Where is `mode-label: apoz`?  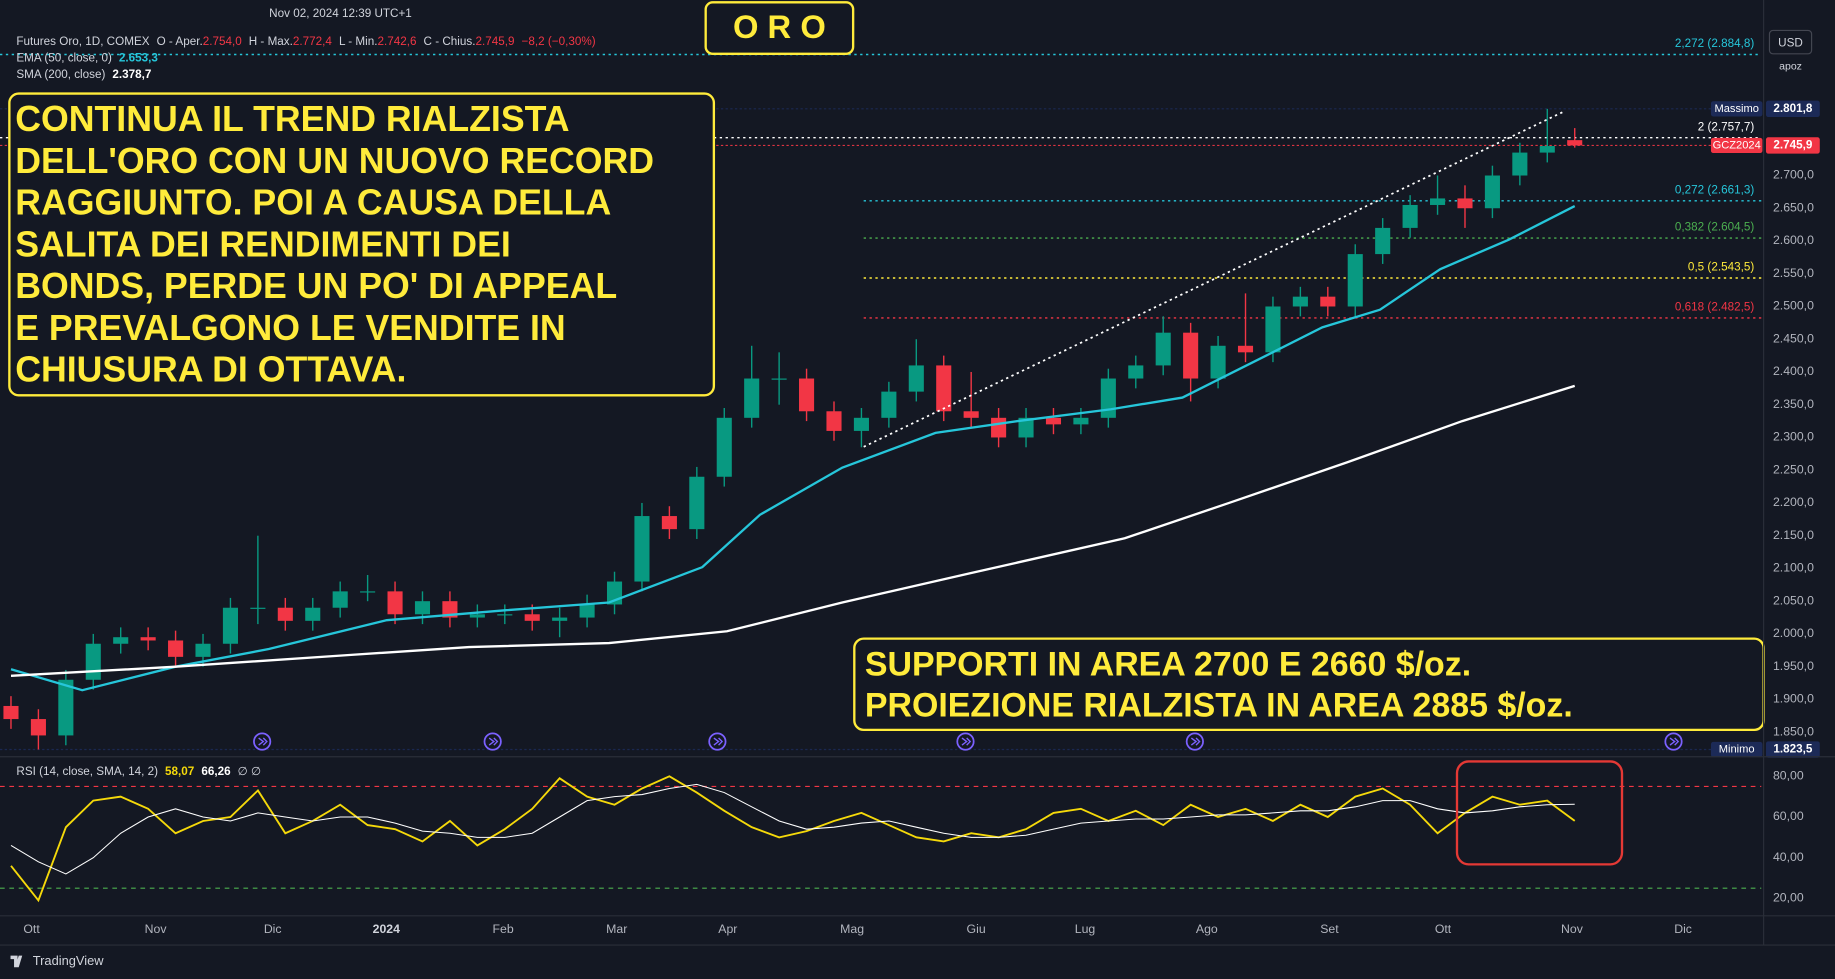
mode-label: apoz is located at coordinates (1790, 66).